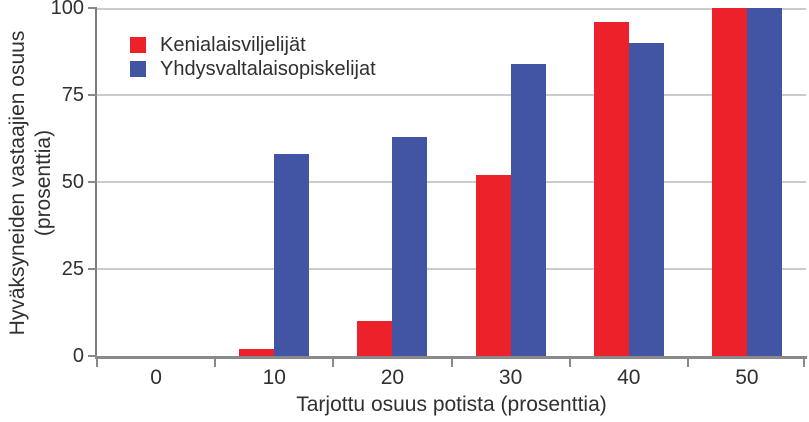 This screenshot has width=809, height=422. What do you see at coordinates (138, 45) in the screenshot?
I see `legend-swatch-kenialaisviljelijat` at bounding box center [138, 45].